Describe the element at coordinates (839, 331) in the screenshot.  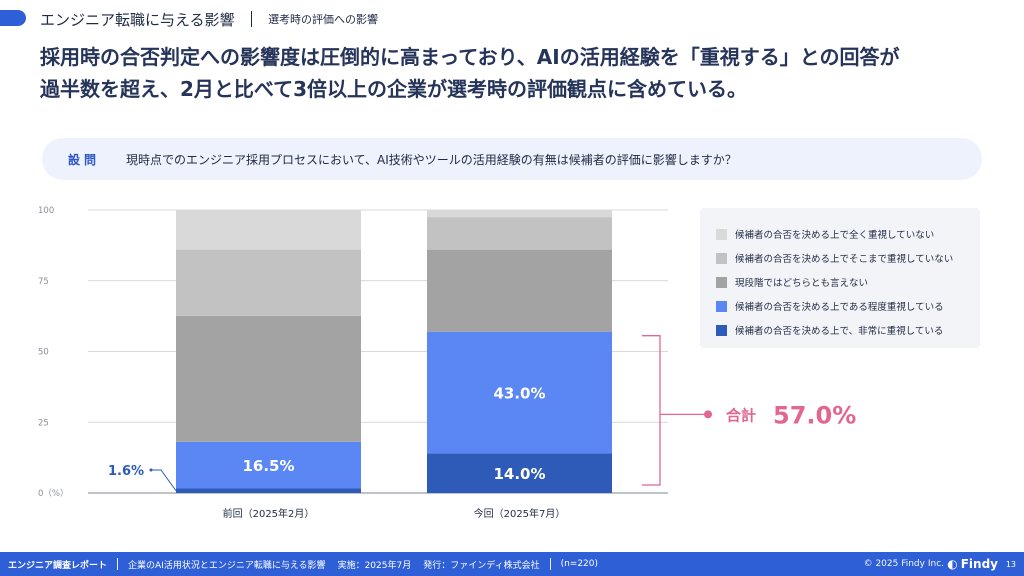
I see `legend-label: 候補者の合否を決める上で、非常に重視している` at that location.